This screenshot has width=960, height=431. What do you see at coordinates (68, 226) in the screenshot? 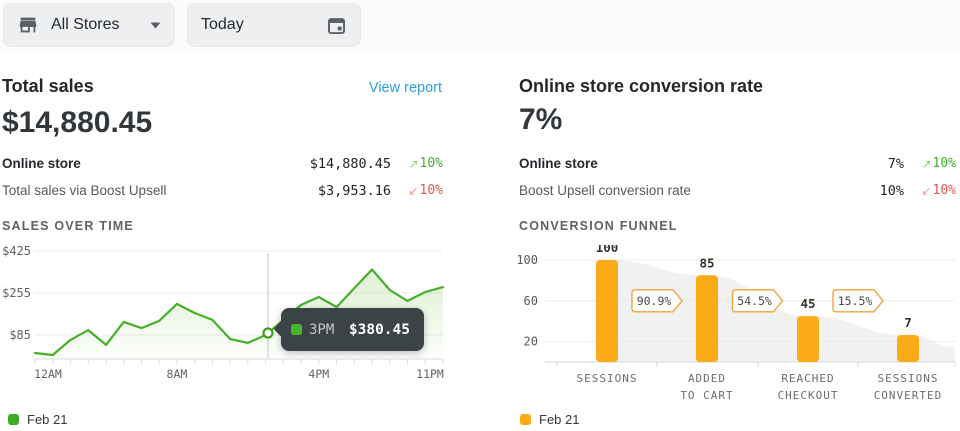
I see `sales-over-time-heading: SALES OVER TIME` at bounding box center [68, 226].